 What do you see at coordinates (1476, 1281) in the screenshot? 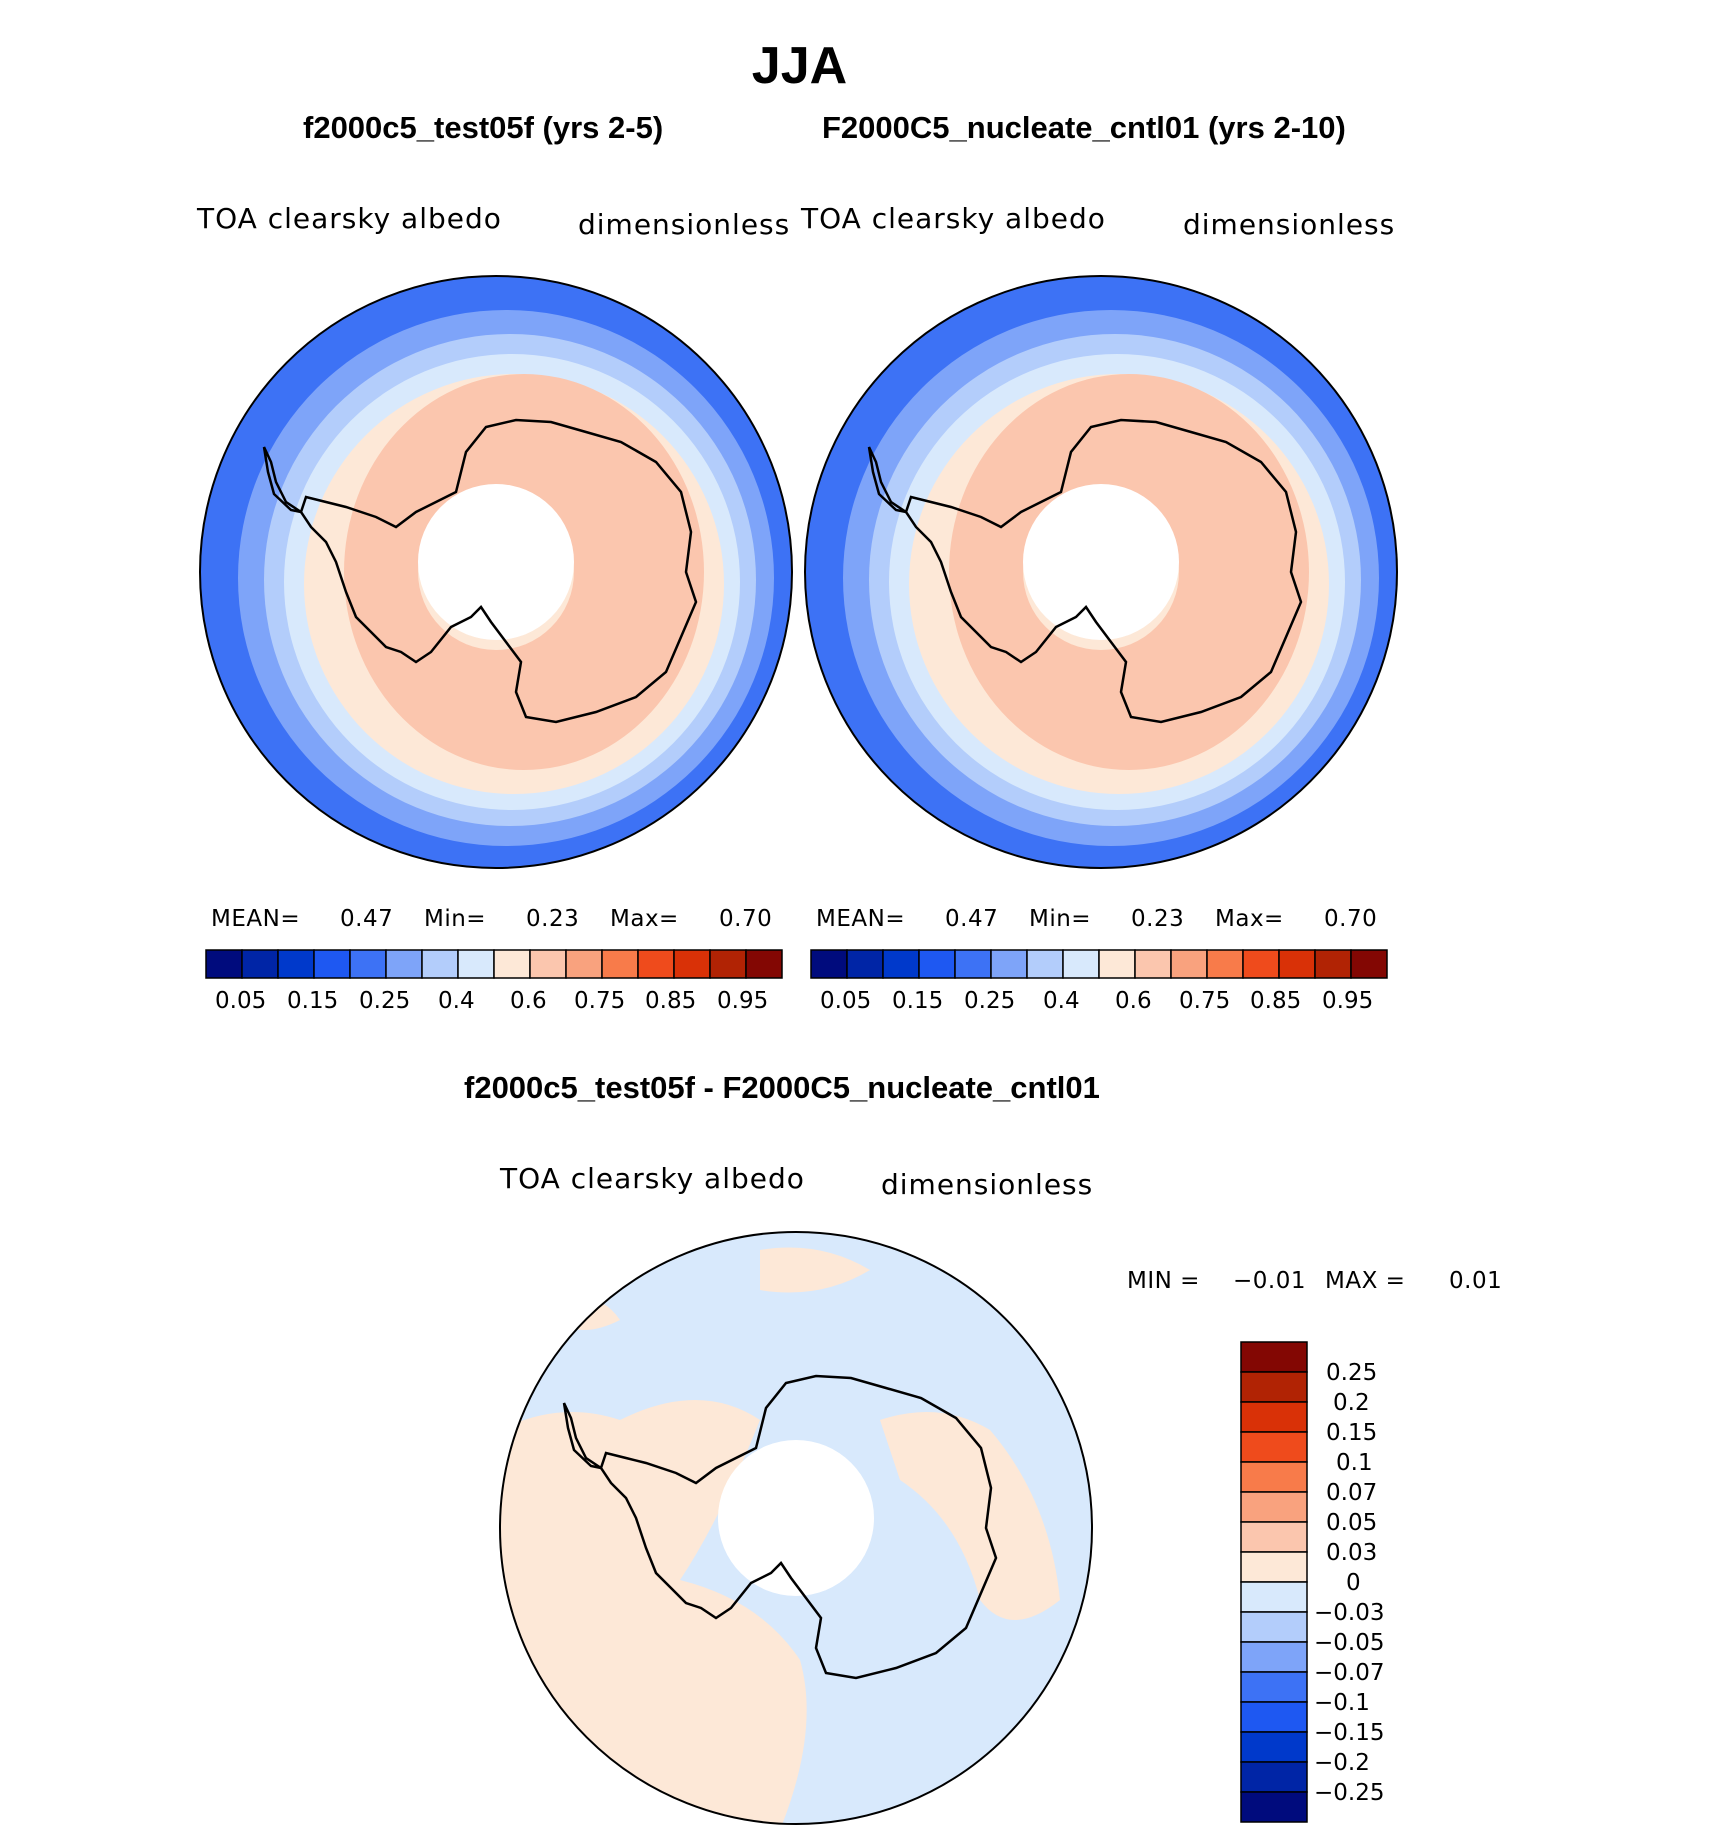
I see `panel3-max-value: 0.01` at bounding box center [1476, 1281].